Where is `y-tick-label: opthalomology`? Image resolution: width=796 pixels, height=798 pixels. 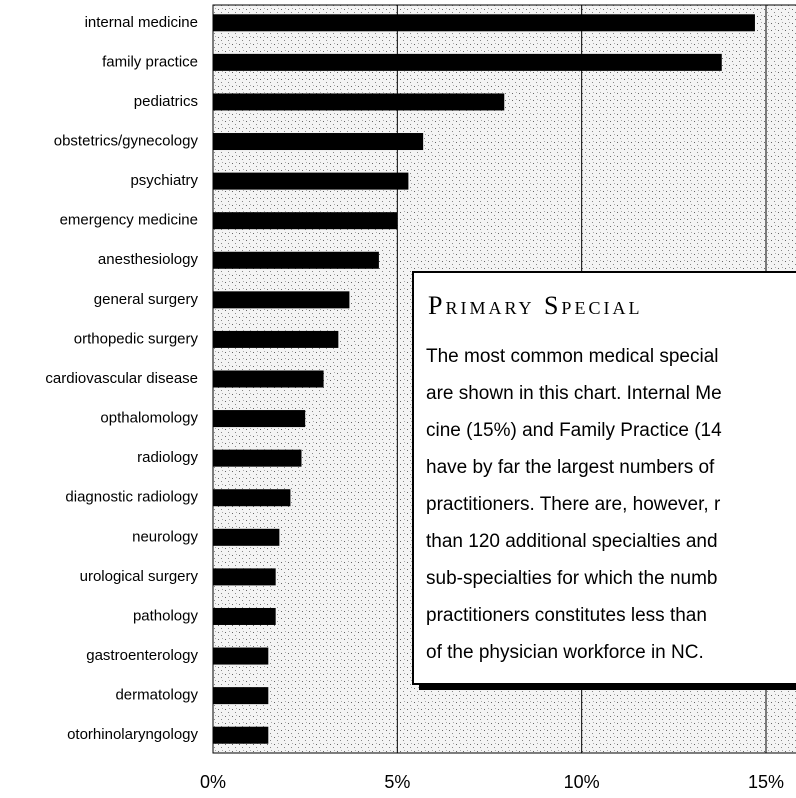
y-tick-label: opthalomology is located at coordinates (149, 418).